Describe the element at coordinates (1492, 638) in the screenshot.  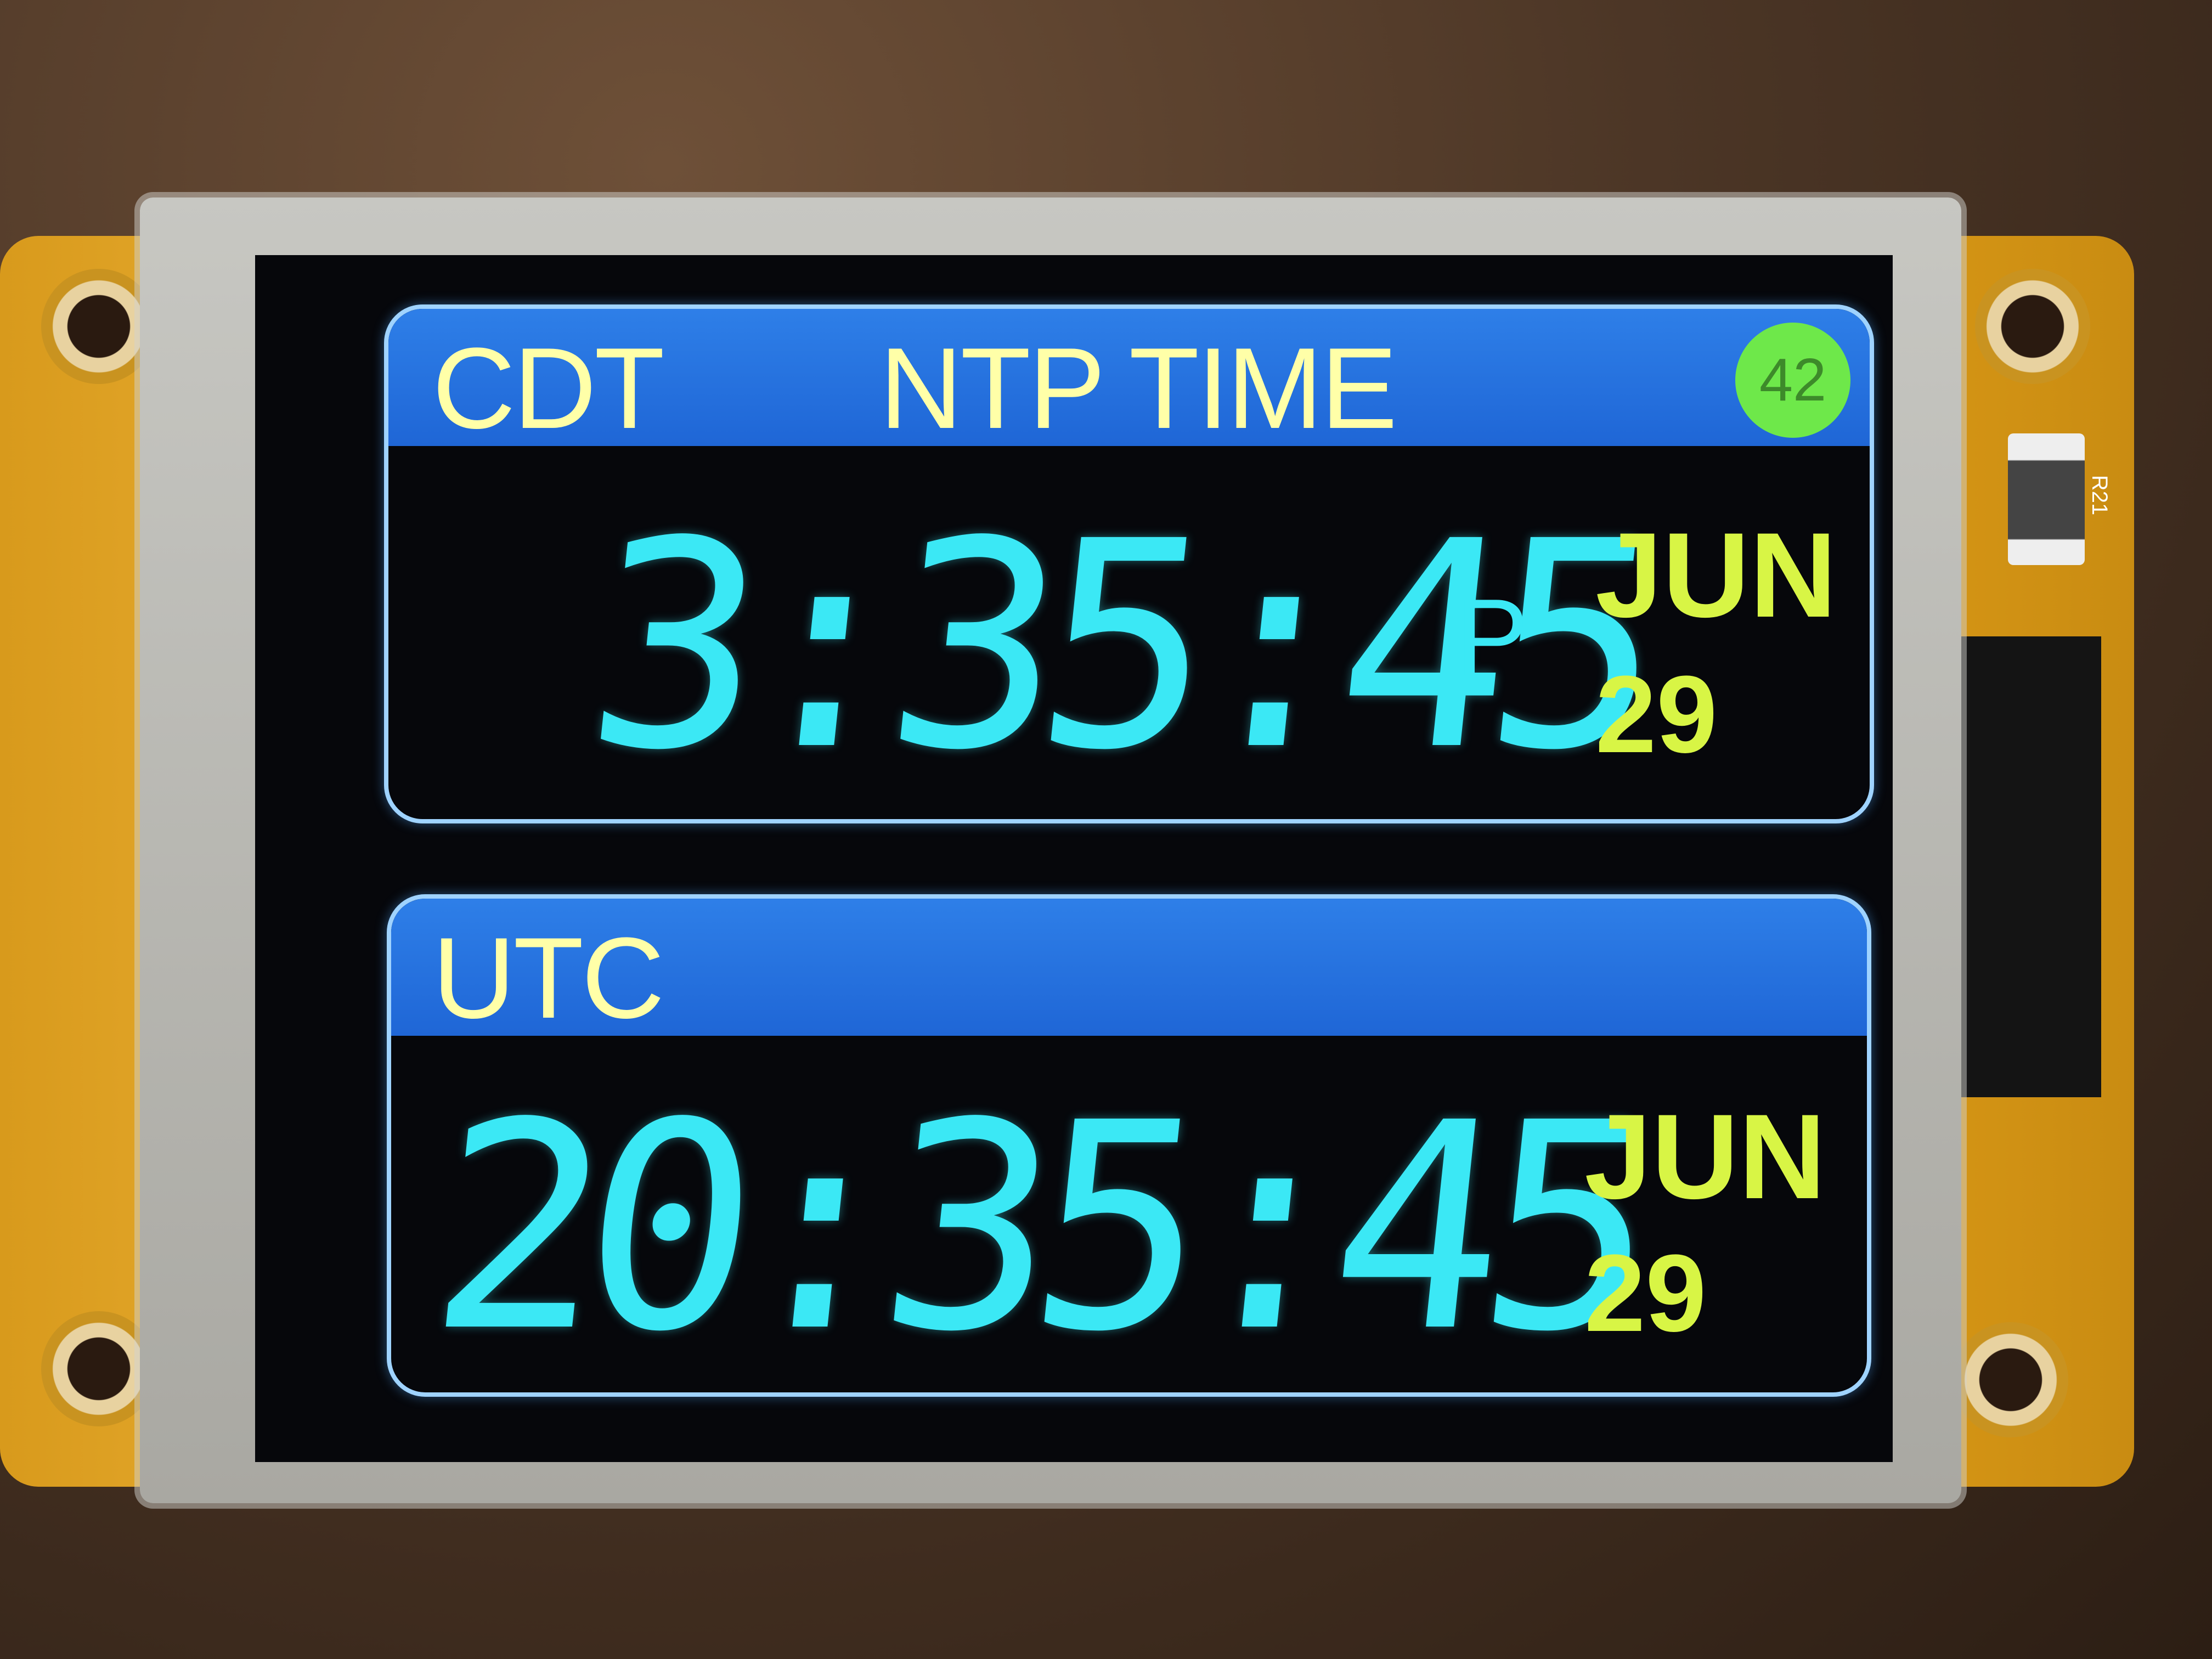
I see `ampm-indicator: P` at that location.